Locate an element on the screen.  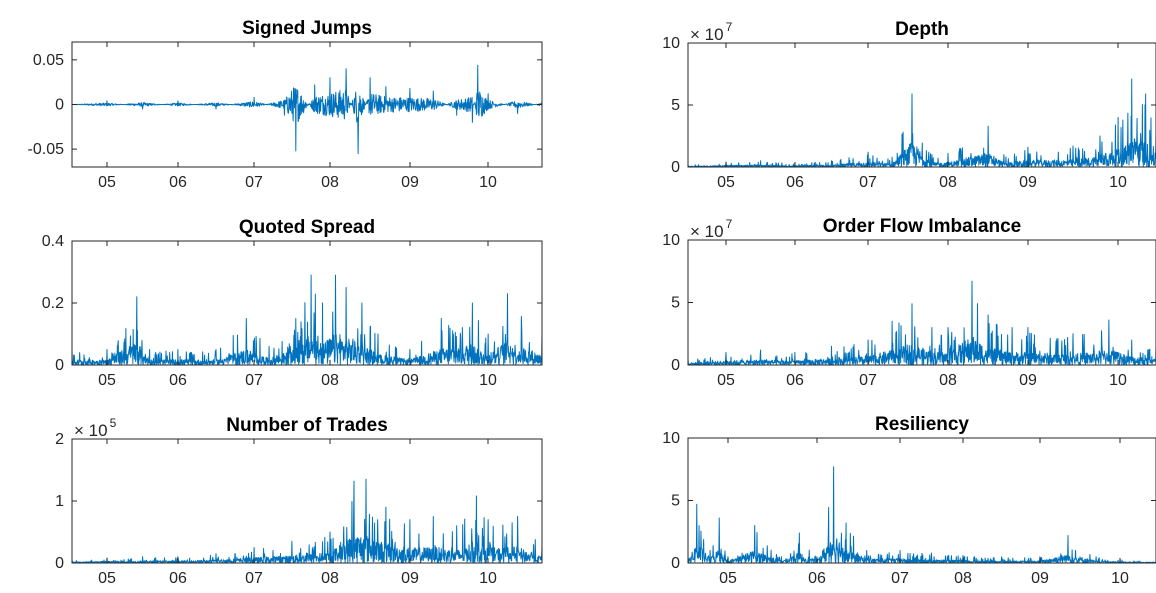
chart-title: Quoted Spread is located at coordinates (307, 227).